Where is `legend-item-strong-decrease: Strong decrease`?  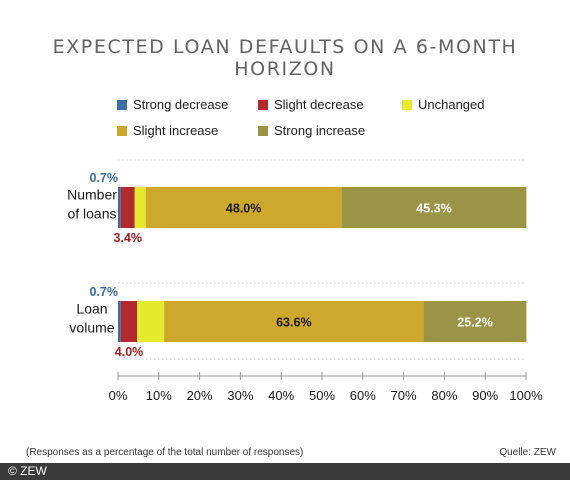 legend-item-strong-decrease: Strong decrease is located at coordinates (172, 104).